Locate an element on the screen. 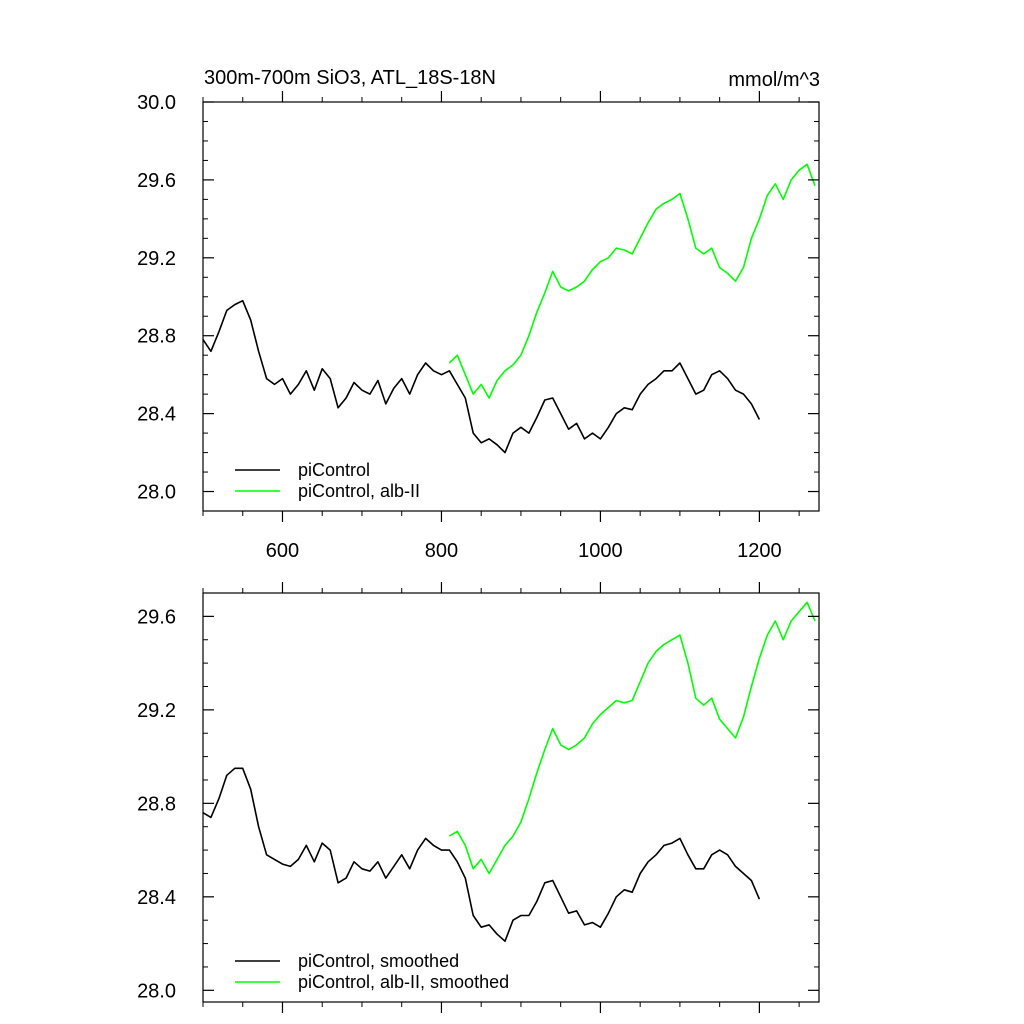  y-tick-label: 30.0 is located at coordinates (156, 103).